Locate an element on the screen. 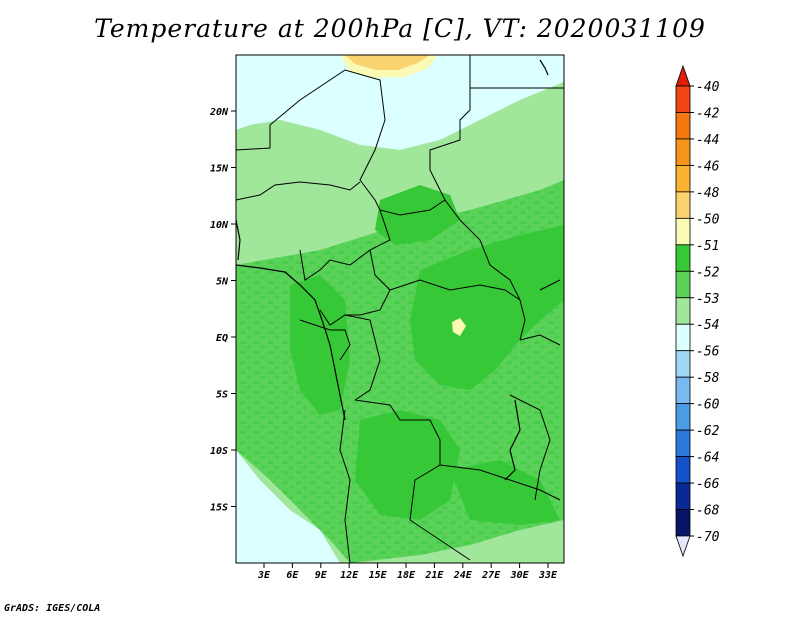  lon-label: 21E is located at coordinates (434, 575).